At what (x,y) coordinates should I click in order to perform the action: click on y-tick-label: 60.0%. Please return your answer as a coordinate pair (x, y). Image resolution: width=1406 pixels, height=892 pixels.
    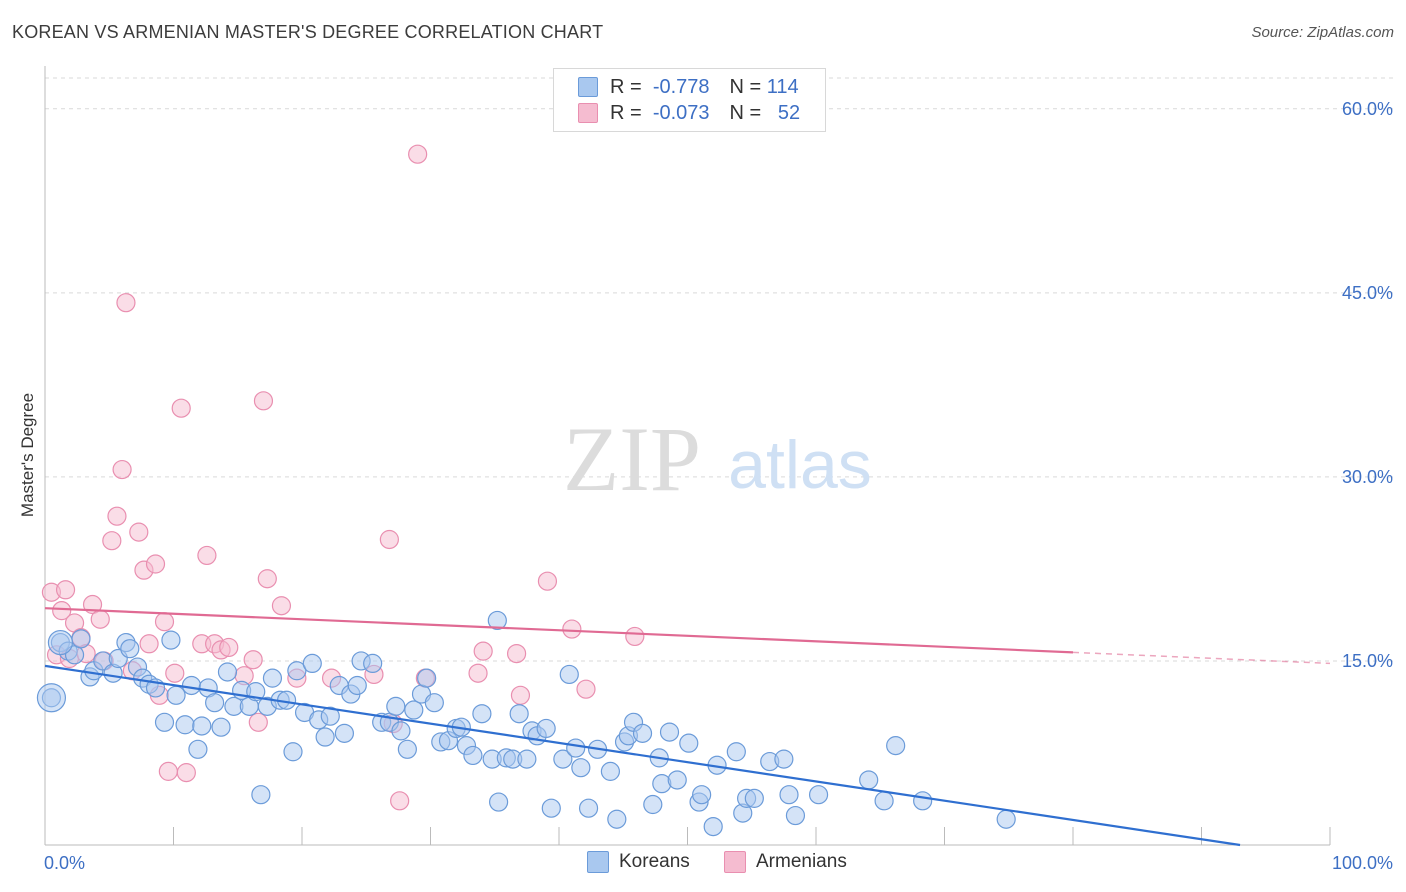
    Looking at the image, I should click on (1367, 109).